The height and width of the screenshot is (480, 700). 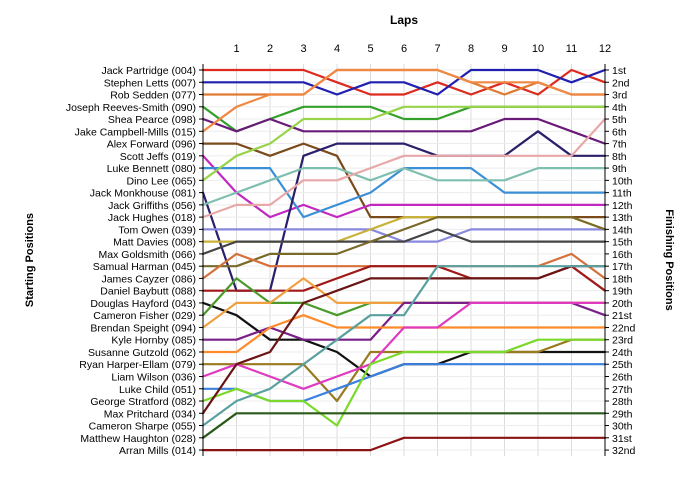 What do you see at coordinates (619, 96) in the screenshot?
I see `finish-label: 3rd` at bounding box center [619, 96].